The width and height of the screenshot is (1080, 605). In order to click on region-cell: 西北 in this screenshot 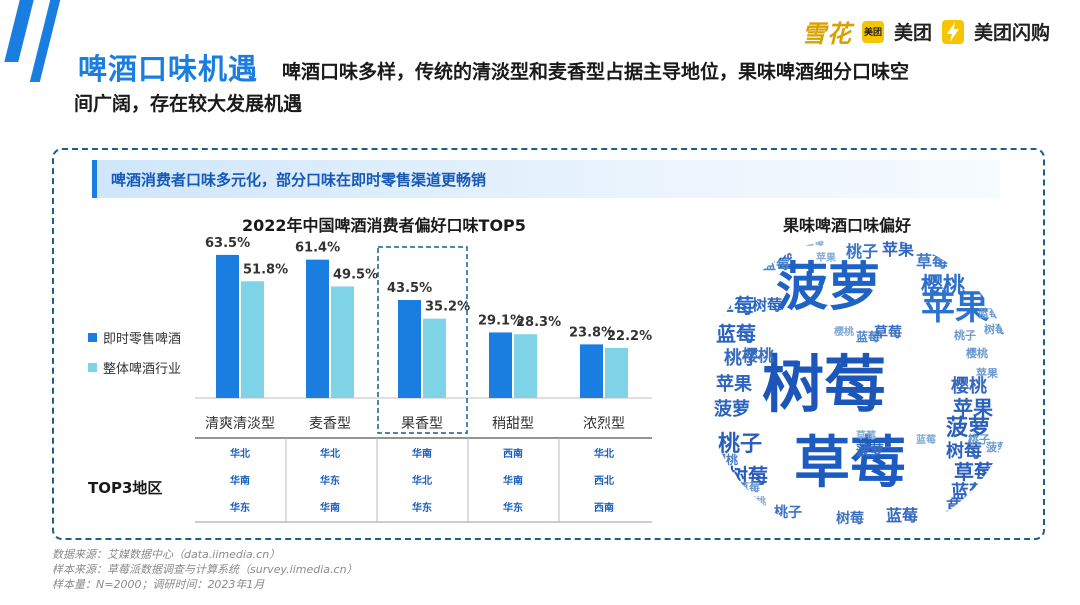, I will do `click(604, 480)`.